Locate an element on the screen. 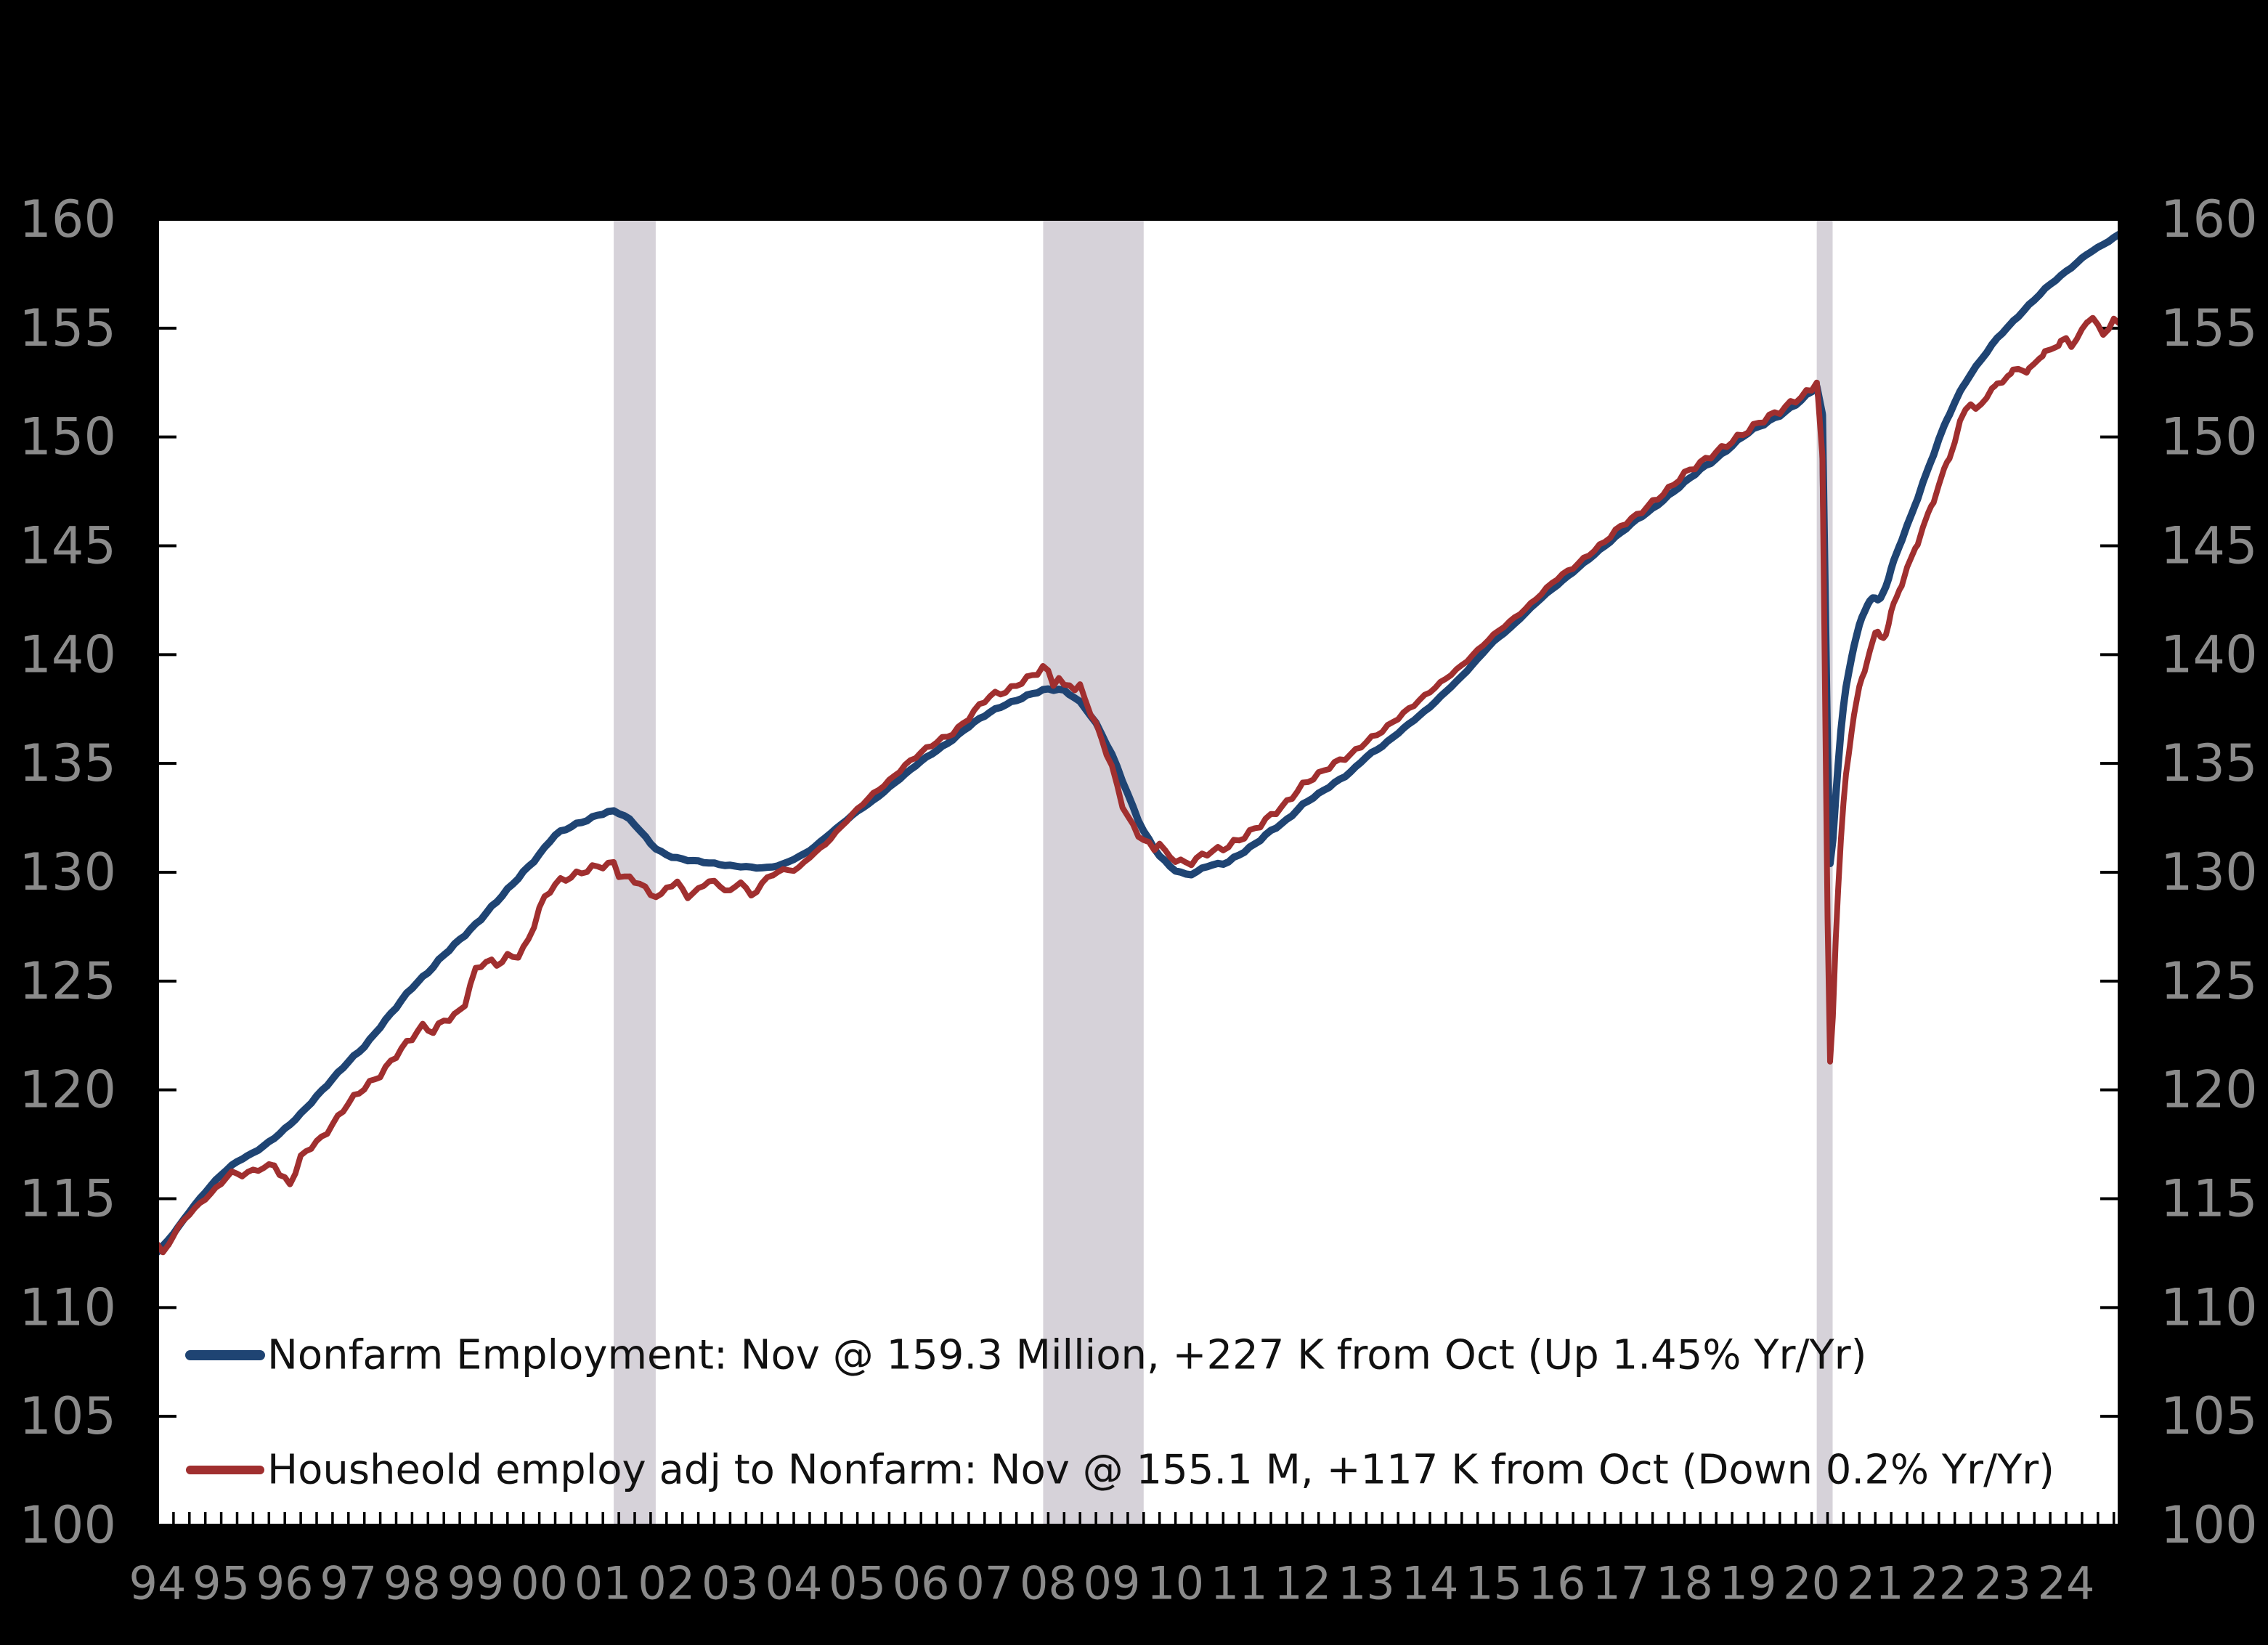 The width and height of the screenshot is (2268, 1645). y-axis-label-right: 135 is located at coordinates (2209, 763).